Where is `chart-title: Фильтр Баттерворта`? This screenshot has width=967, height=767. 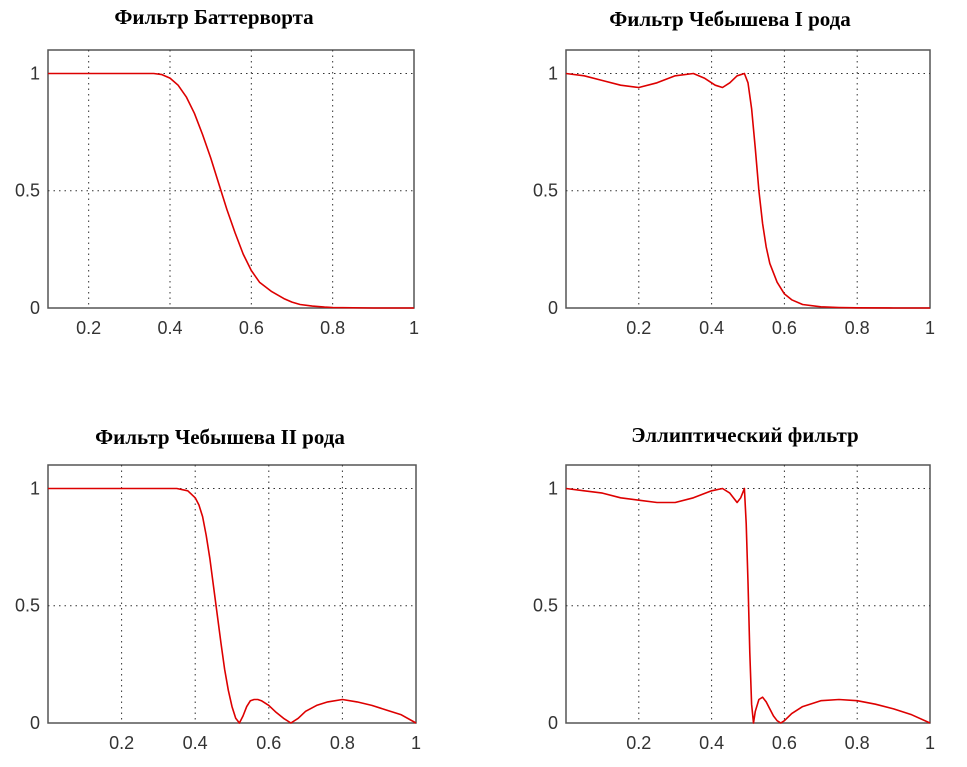 chart-title: Фильтр Баттерворта is located at coordinates (214, 17).